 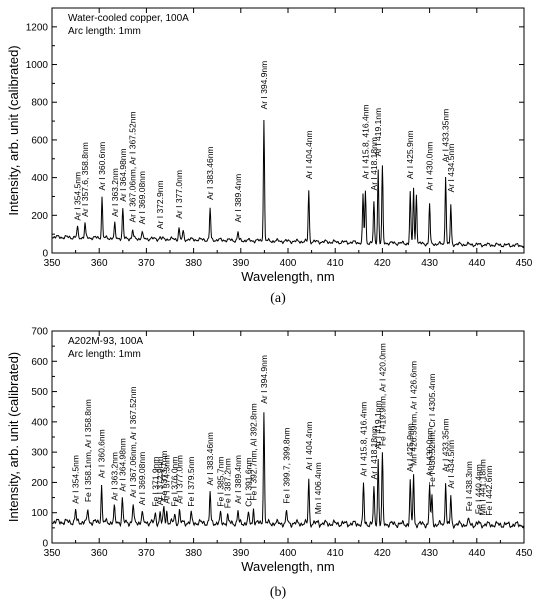 What do you see at coordinates (37, 65) in the screenshot?
I see `y-tick-label: 1000` at bounding box center [37, 65].